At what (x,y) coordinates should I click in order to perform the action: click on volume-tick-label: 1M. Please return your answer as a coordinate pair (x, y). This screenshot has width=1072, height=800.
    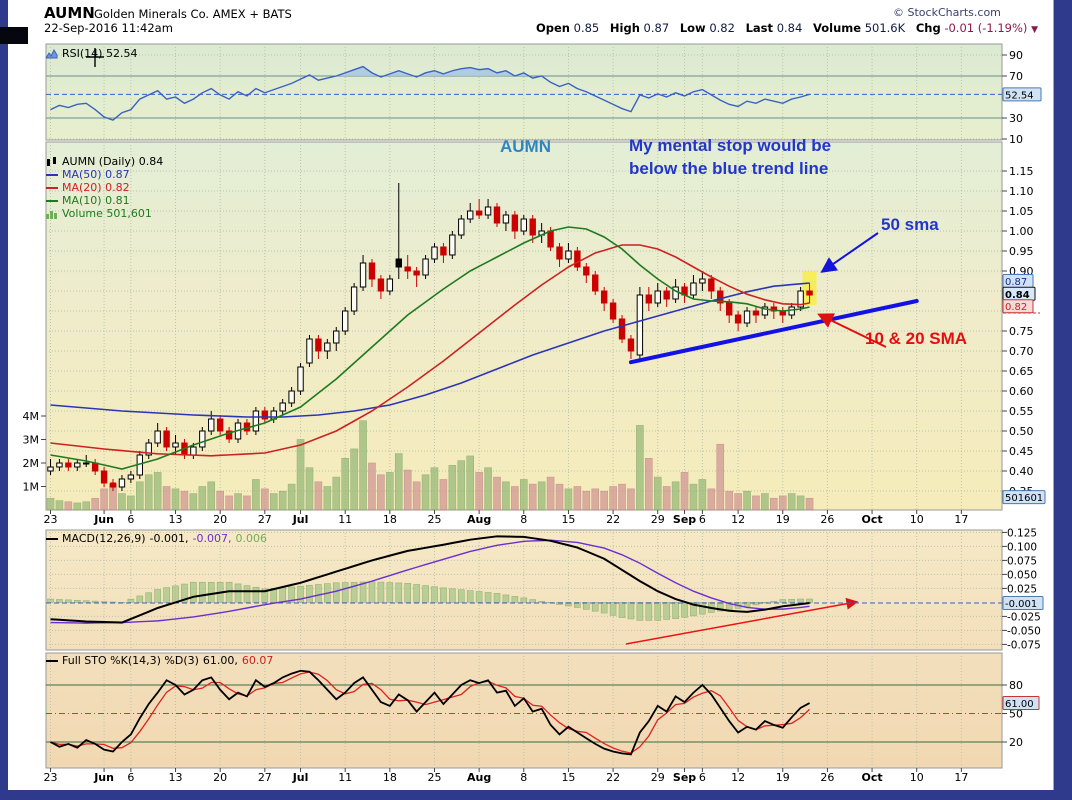
    Looking at the image, I should click on (31, 487).